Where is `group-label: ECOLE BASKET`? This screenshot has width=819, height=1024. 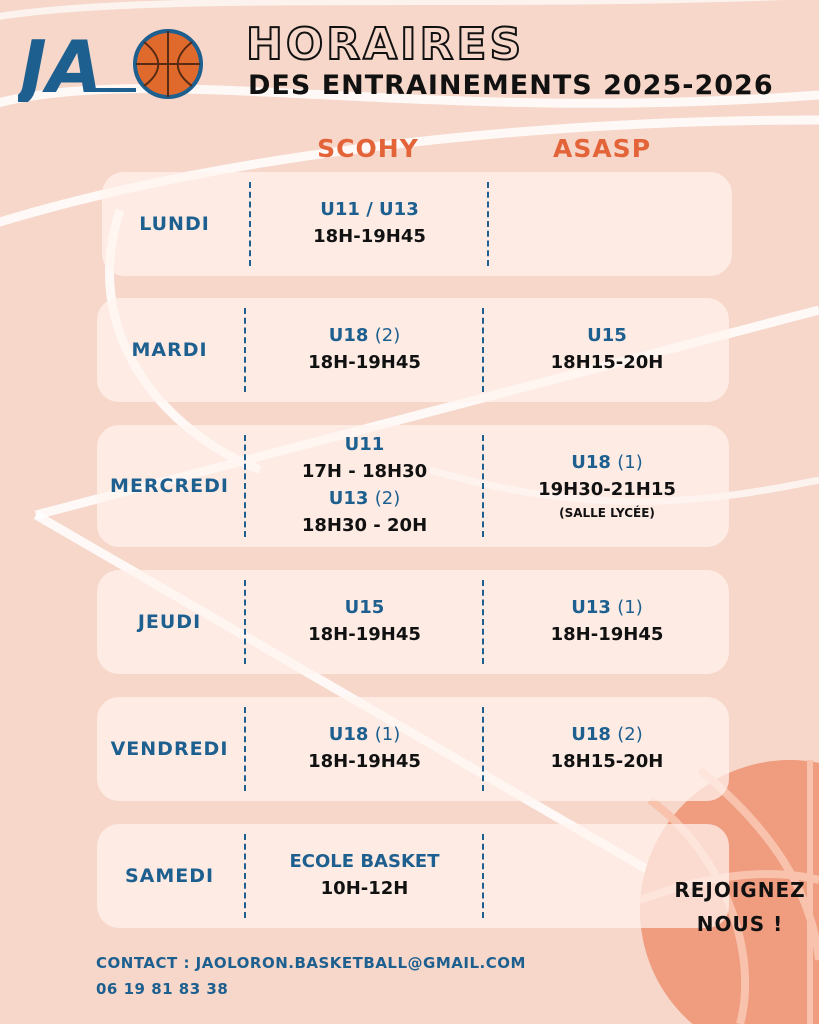 group-label: ECOLE BASKET is located at coordinates (365, 862).